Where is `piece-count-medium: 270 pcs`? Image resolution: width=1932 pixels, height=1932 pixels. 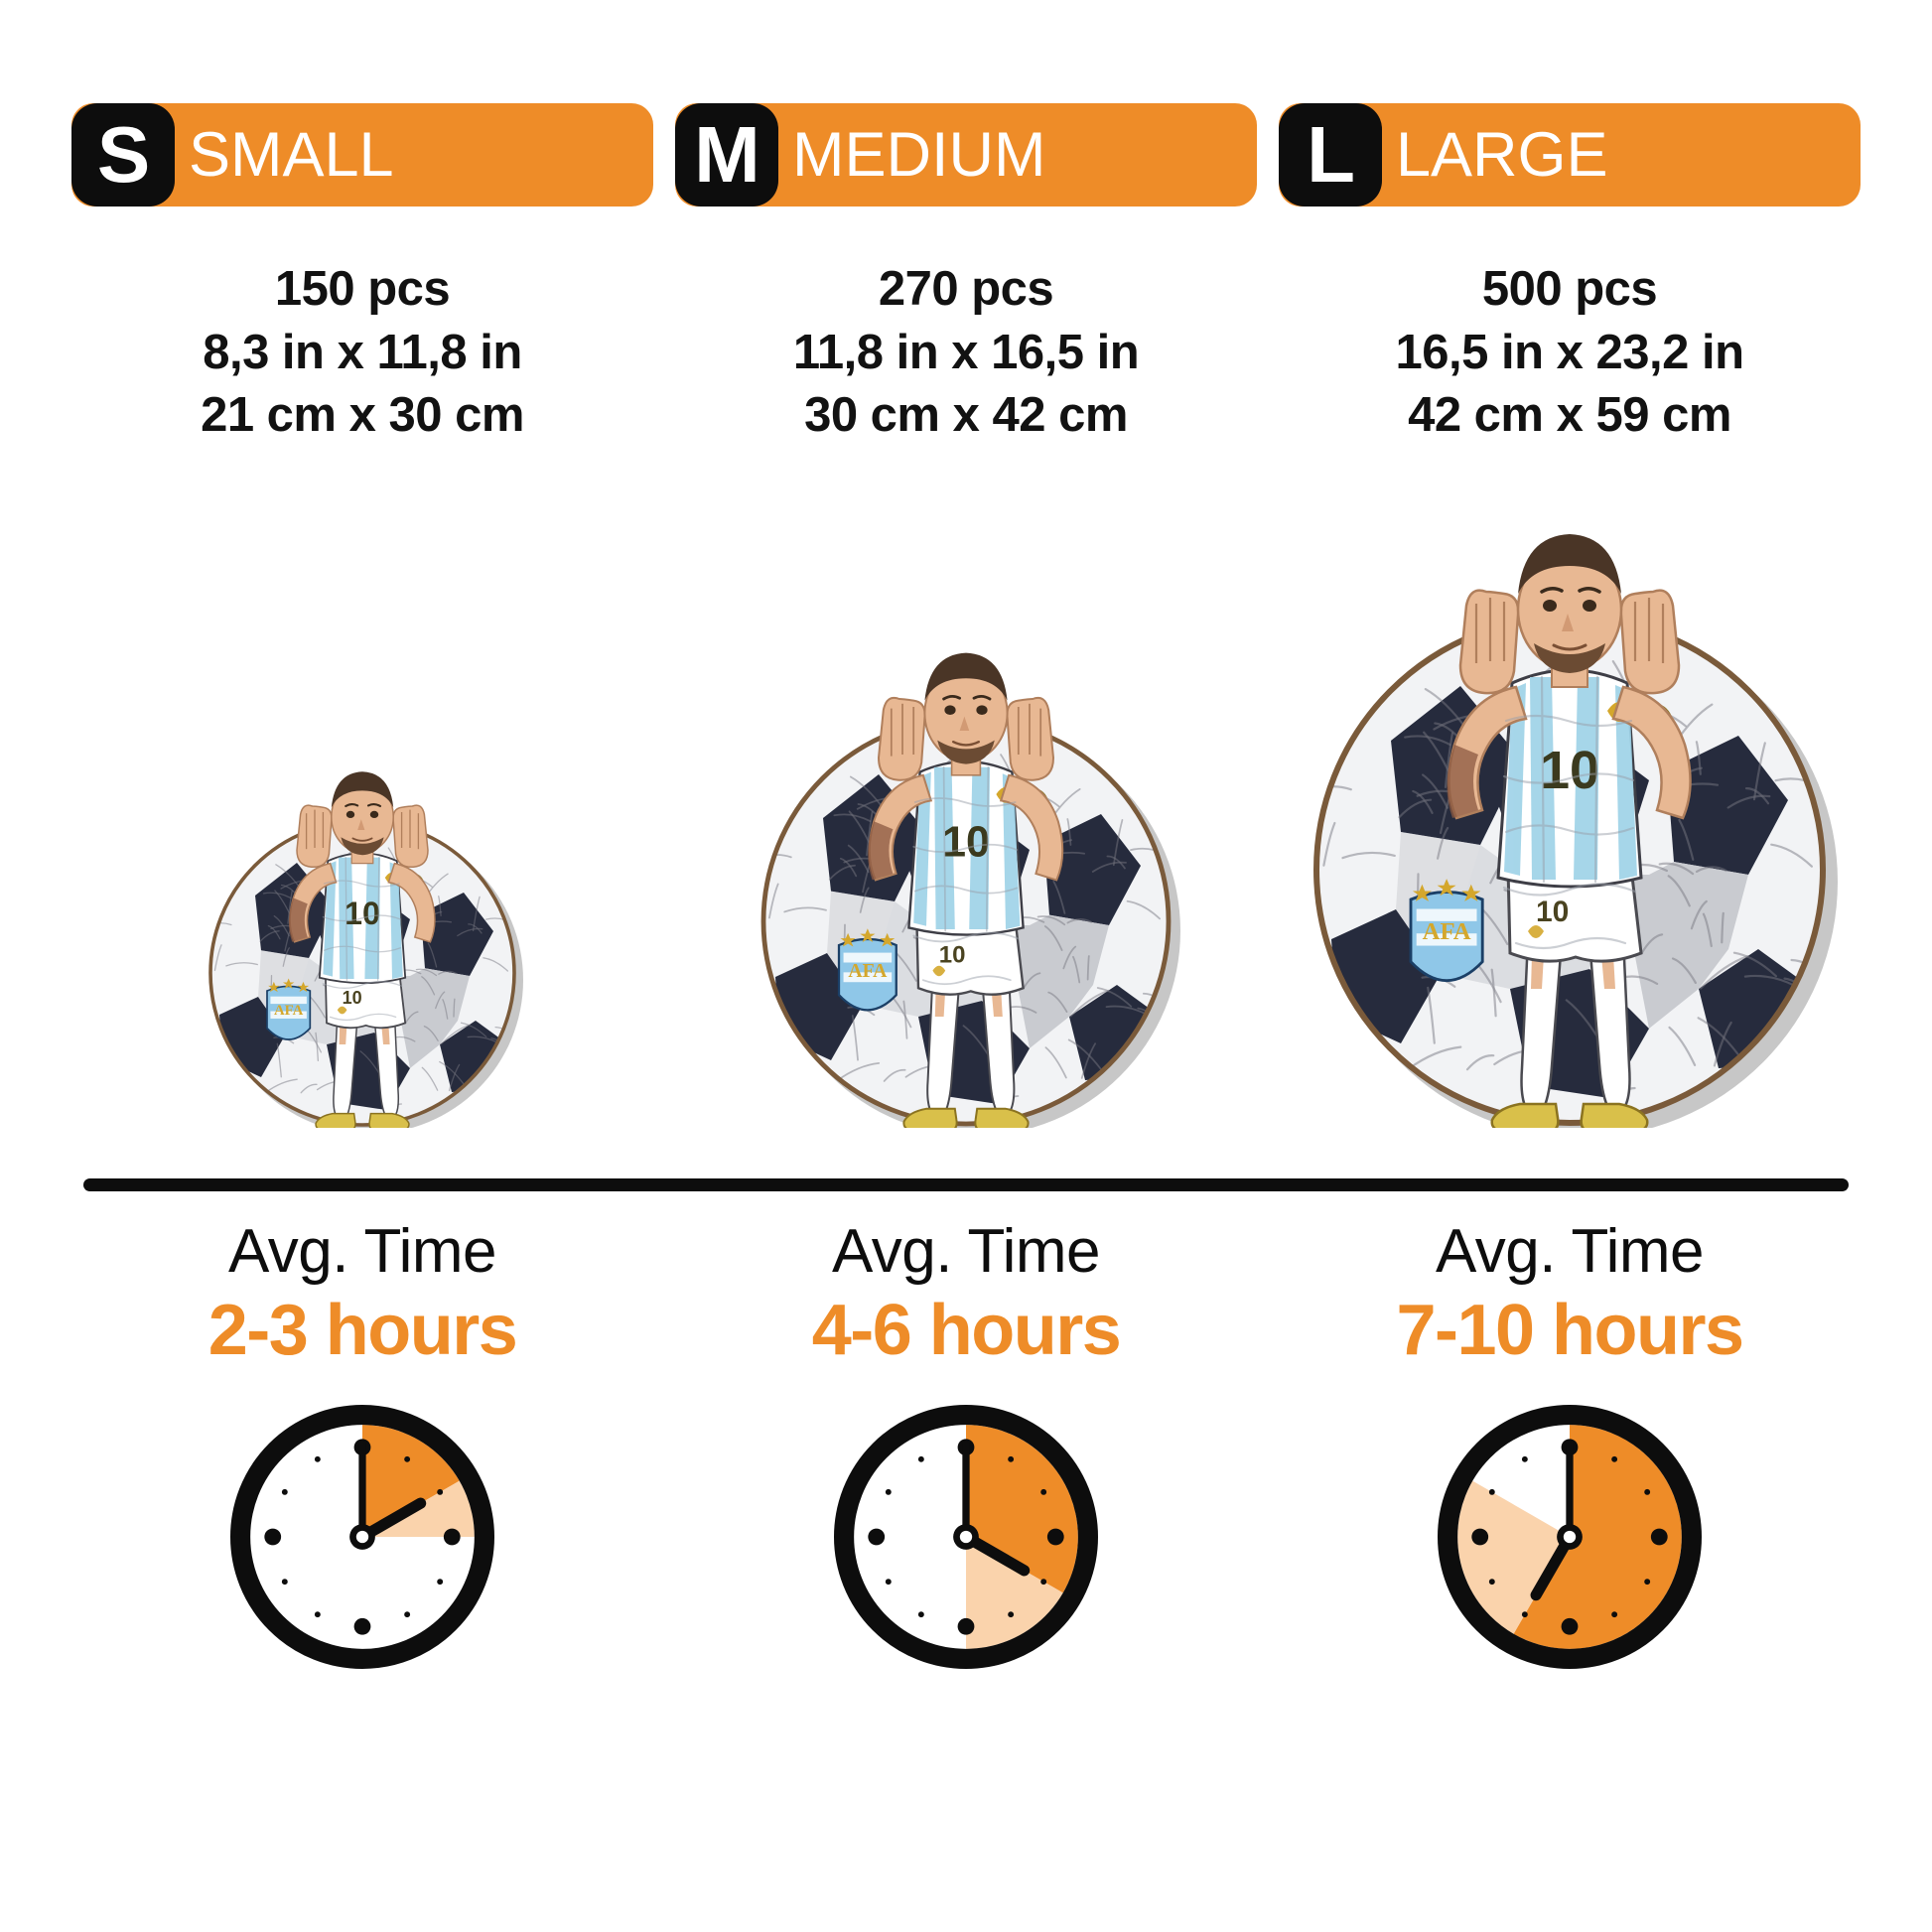
piece-count-medium: 270 pcs is located at coordinates (966, 289).